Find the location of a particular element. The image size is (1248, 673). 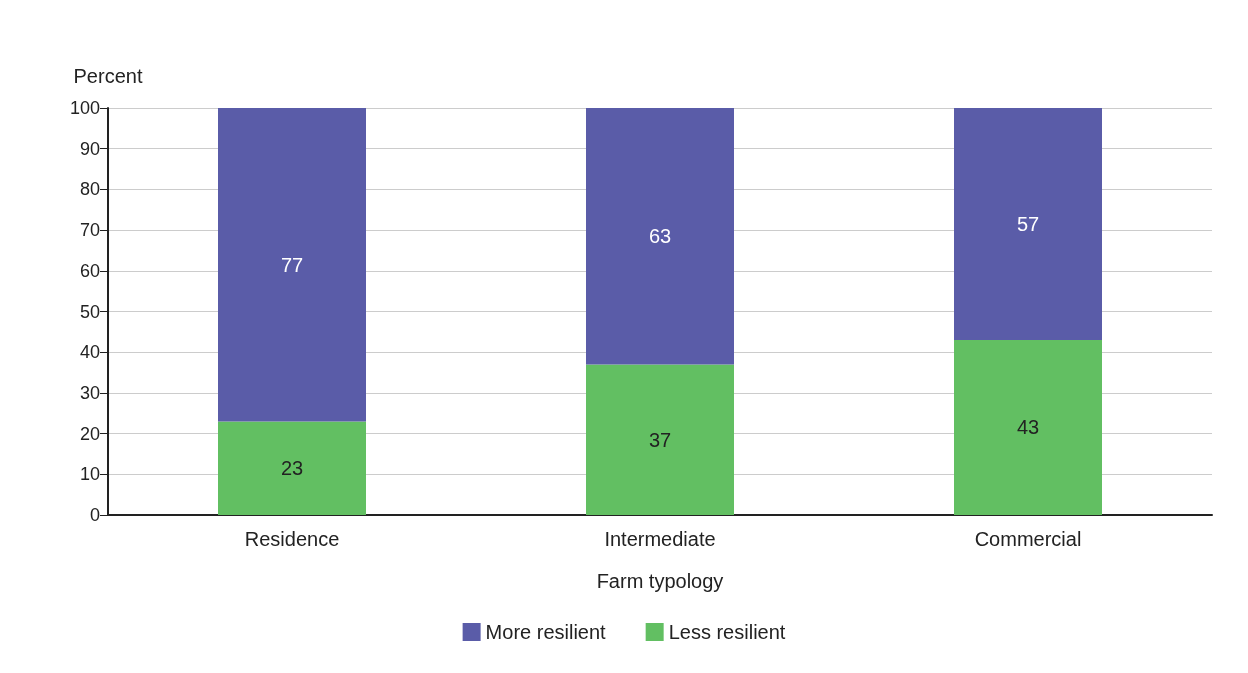

x-tick-label: Commercial is located at coordinates (1028, 539).